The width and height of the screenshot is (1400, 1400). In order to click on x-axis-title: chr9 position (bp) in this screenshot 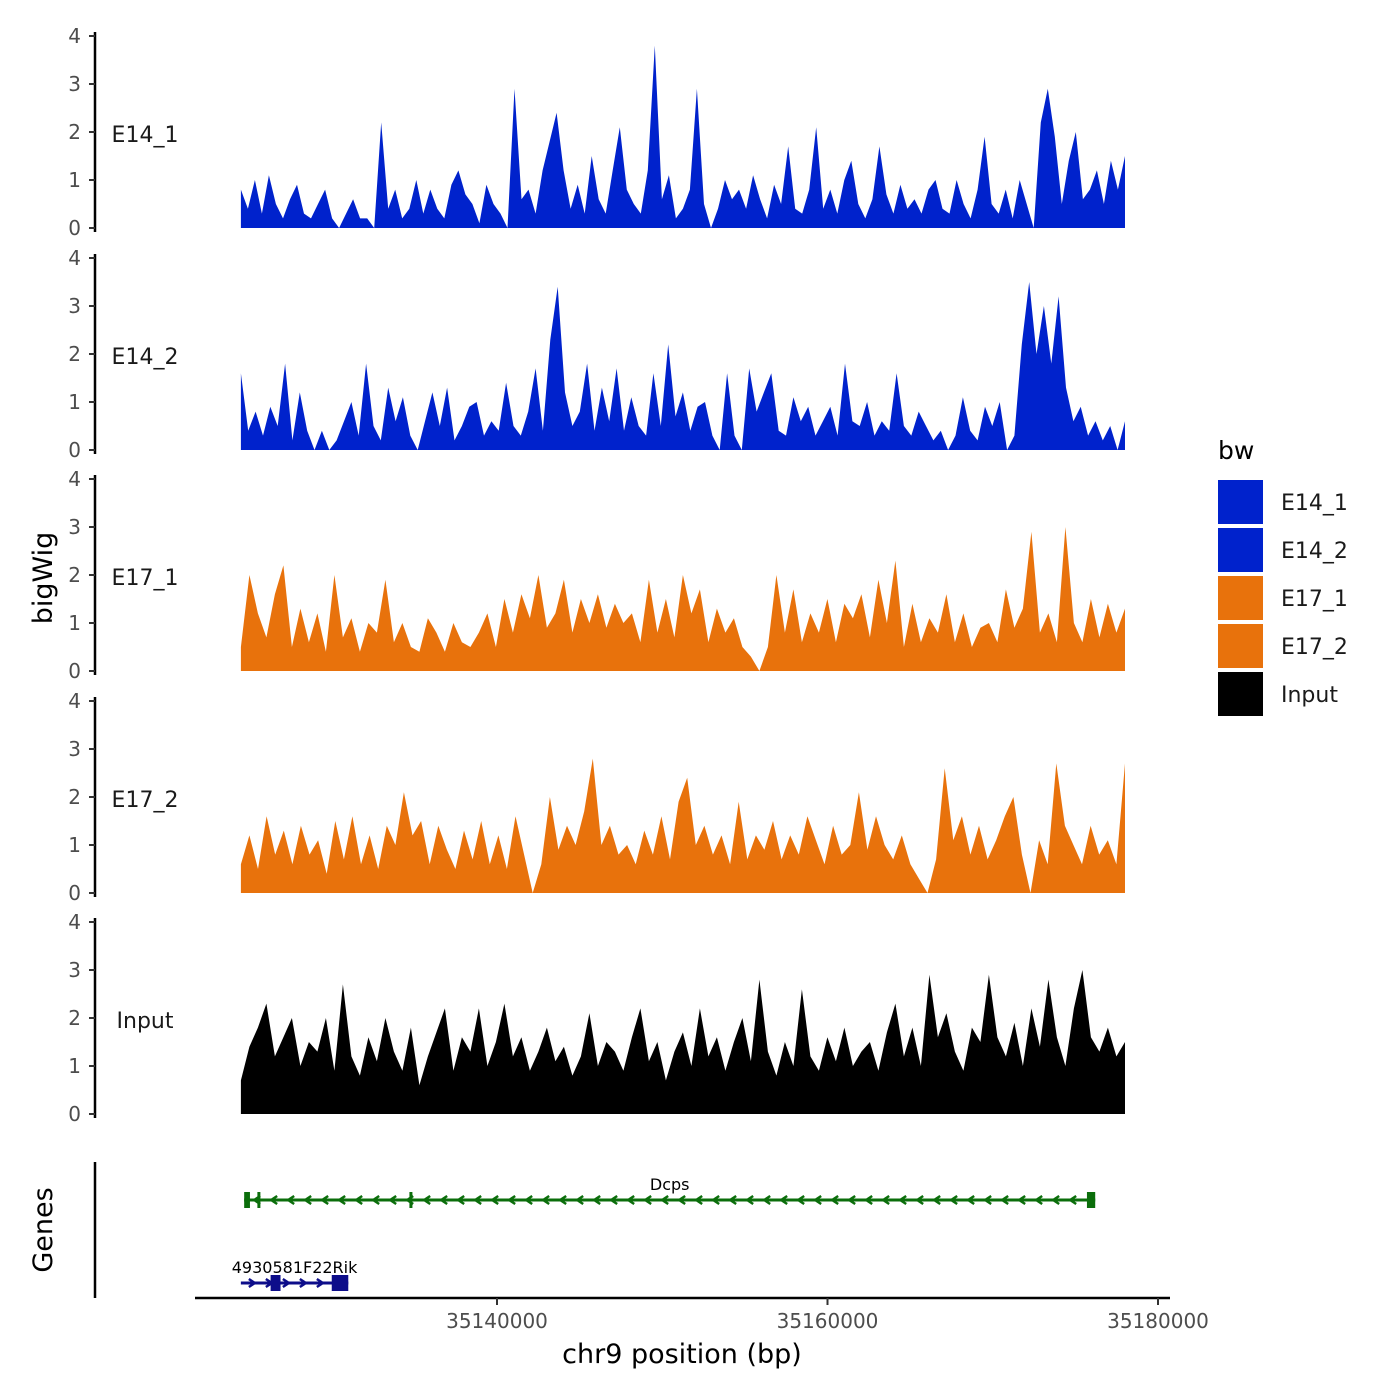, I will do `click(682, 1354)`.